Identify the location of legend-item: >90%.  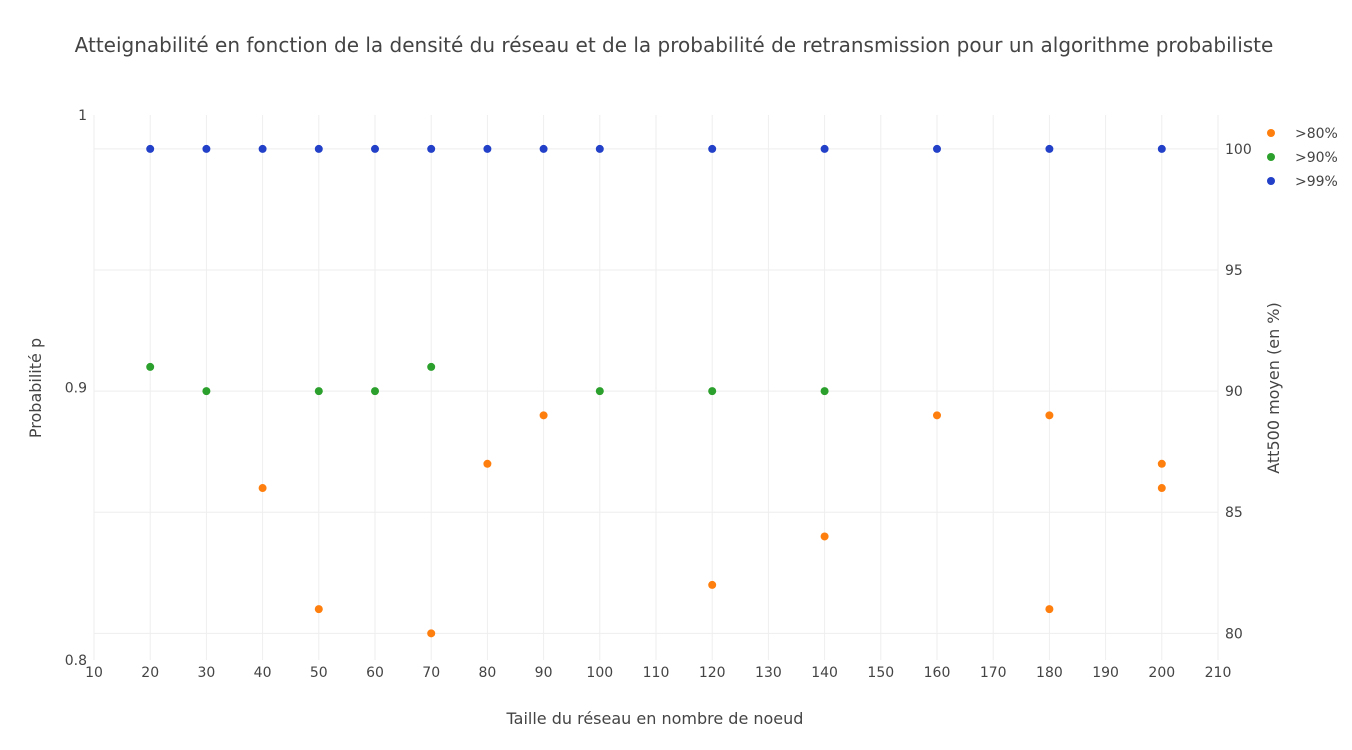
(1302, 158).